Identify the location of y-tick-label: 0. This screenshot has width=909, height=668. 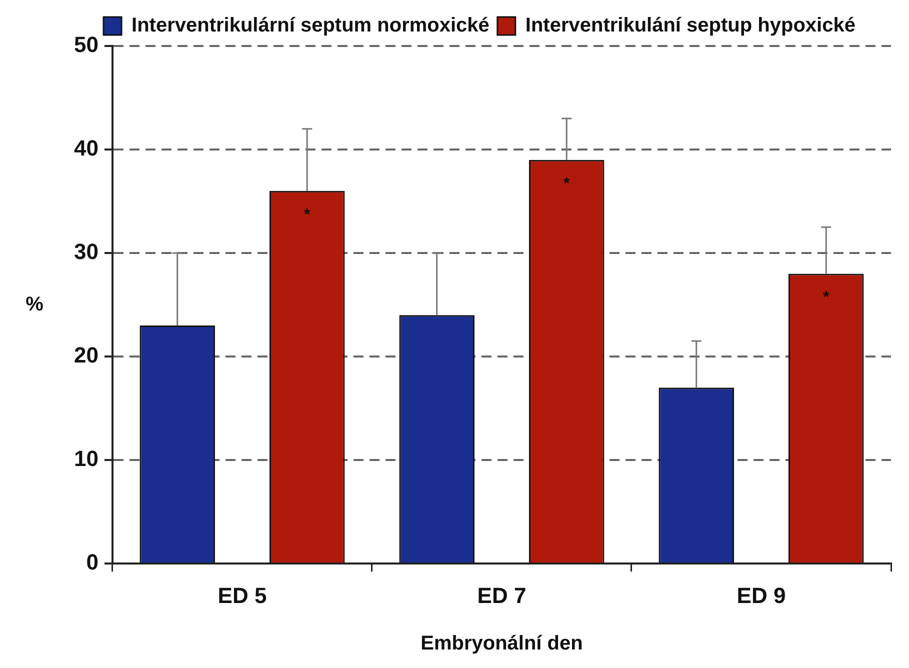
(92, 562).